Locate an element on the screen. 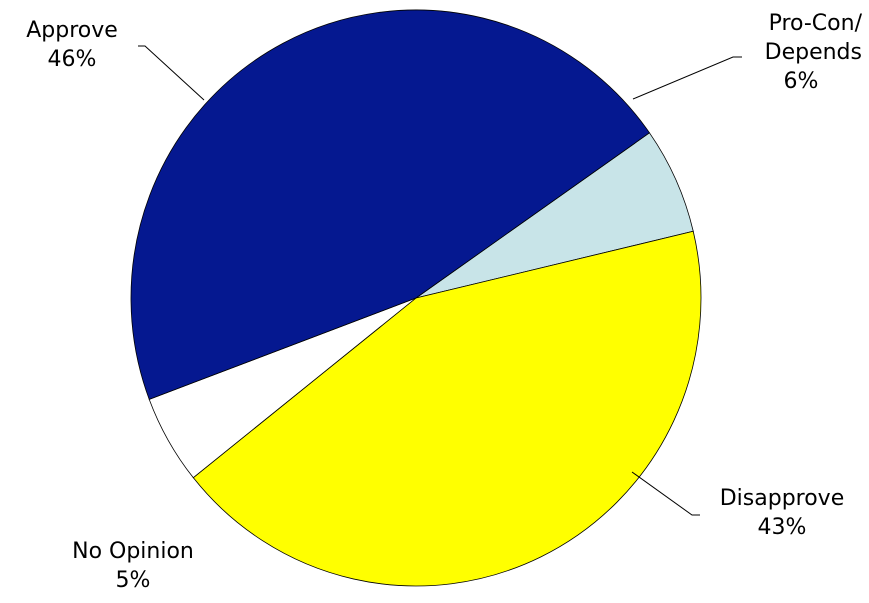 The width and height of the screenshot is (869, 603). slice-name-approve: Approve is located at coordinates (72, 30).